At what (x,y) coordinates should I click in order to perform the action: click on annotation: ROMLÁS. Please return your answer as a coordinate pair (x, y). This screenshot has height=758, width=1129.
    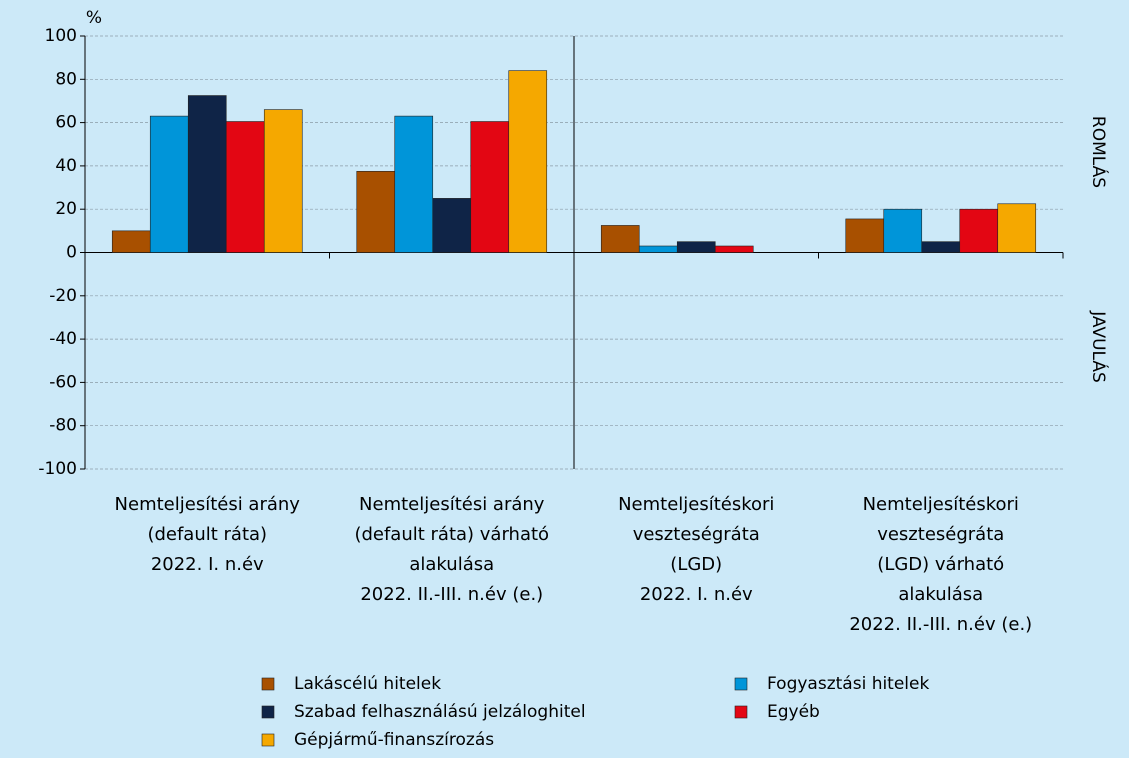
    Looking at the image, I should click on (1099, 152).